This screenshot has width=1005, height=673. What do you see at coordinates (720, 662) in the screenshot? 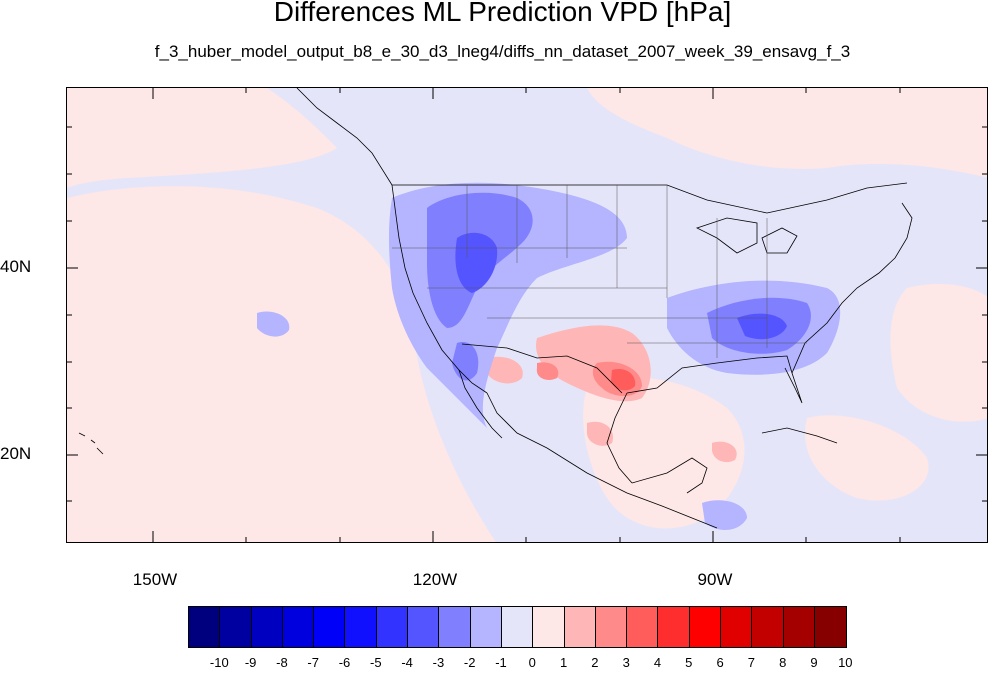
I see `colorbar-label: 6` at bounding box center [720, 662].